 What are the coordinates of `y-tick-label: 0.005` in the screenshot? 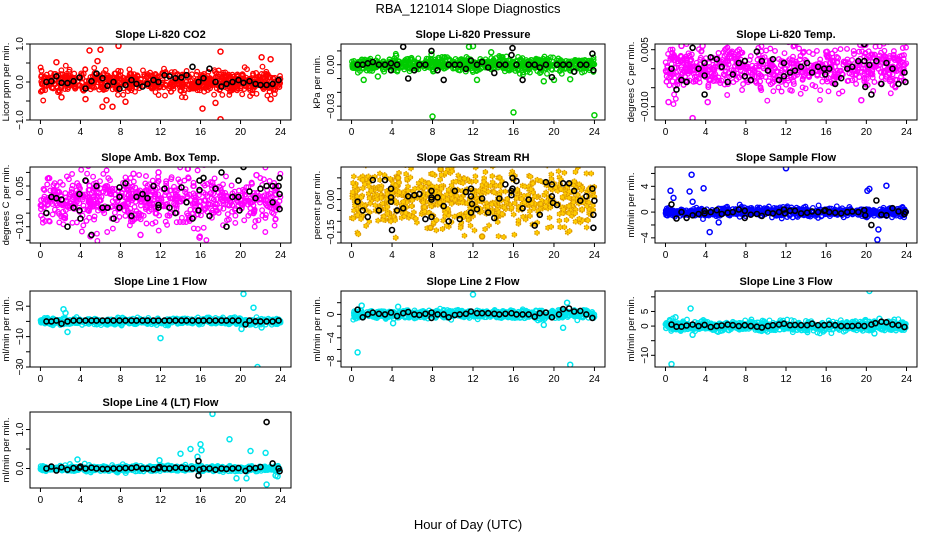 It's located at (645, 49).